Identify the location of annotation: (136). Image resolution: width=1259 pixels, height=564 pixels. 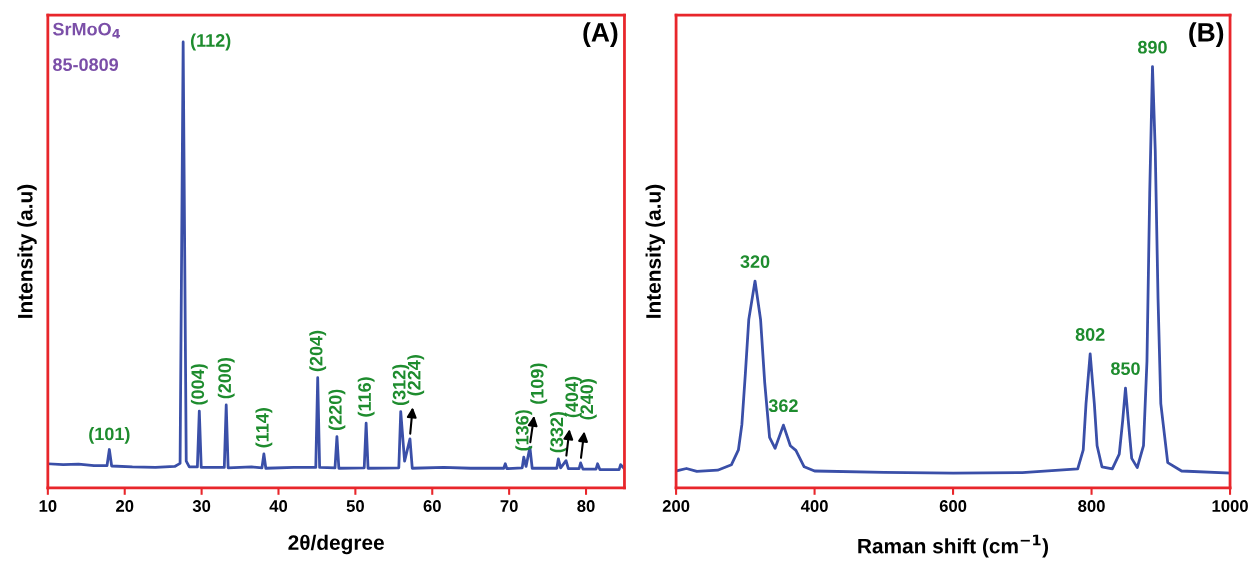
(524, 430).